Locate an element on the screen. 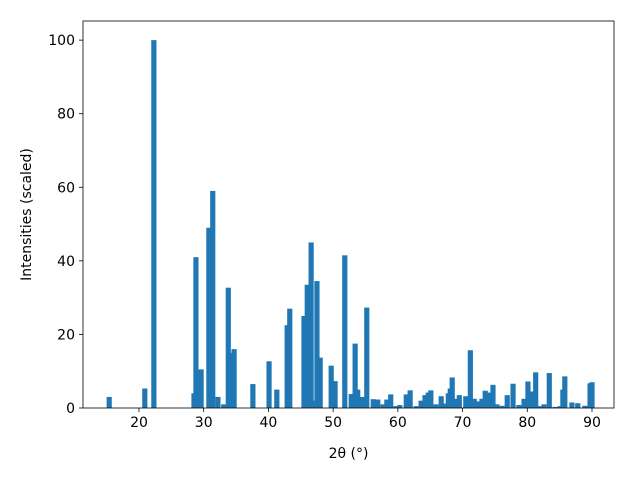 The height and width of the screenshot is (480, 640). y-tick-label: 60 is located at coordinates (66, 188).